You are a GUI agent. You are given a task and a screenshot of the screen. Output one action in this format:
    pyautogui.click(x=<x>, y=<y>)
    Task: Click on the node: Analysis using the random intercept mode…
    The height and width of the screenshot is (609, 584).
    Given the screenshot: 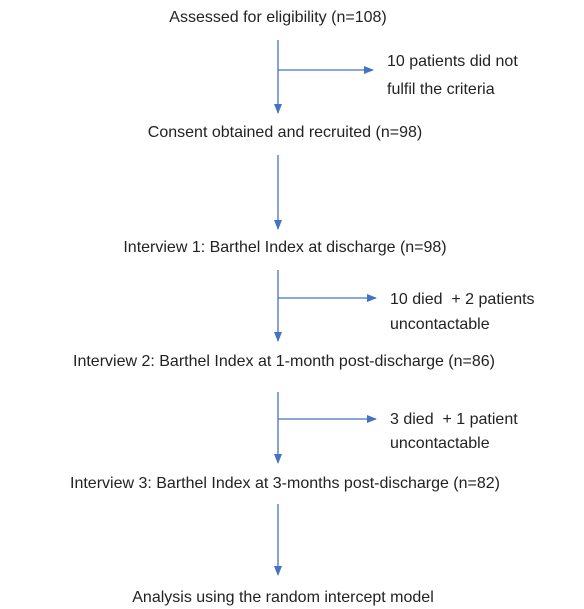 What is the action you would take?
    pyautogui.click(x=283, y=597)
    